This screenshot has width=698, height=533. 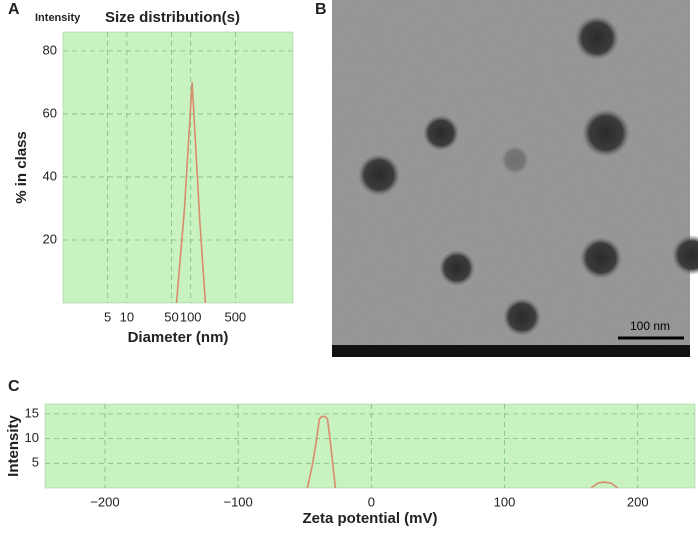 What do you see at coordinates (127, 316) in the screenshot?
I see `x-tick-label: 10` at bounding box center [127, 316].